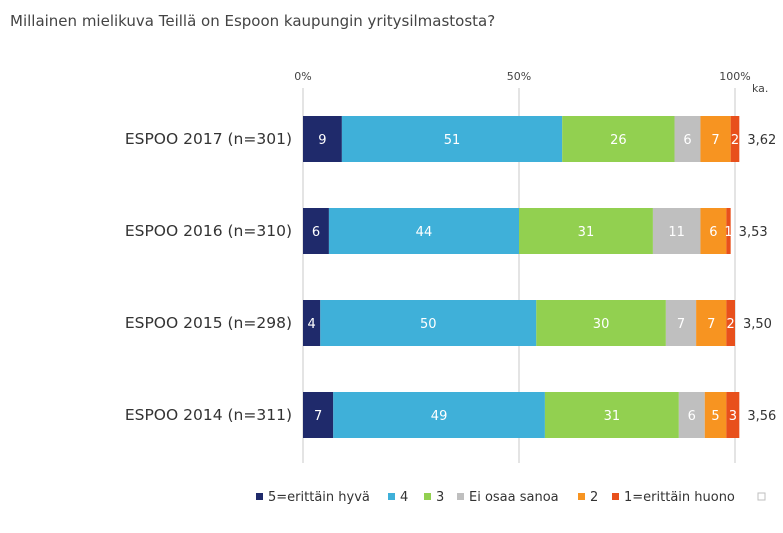 This screenshot has width=783, height=533. Describe the element at coordinates (404, 497) in the screenshot. I see `legend-entry: 4` at that location.